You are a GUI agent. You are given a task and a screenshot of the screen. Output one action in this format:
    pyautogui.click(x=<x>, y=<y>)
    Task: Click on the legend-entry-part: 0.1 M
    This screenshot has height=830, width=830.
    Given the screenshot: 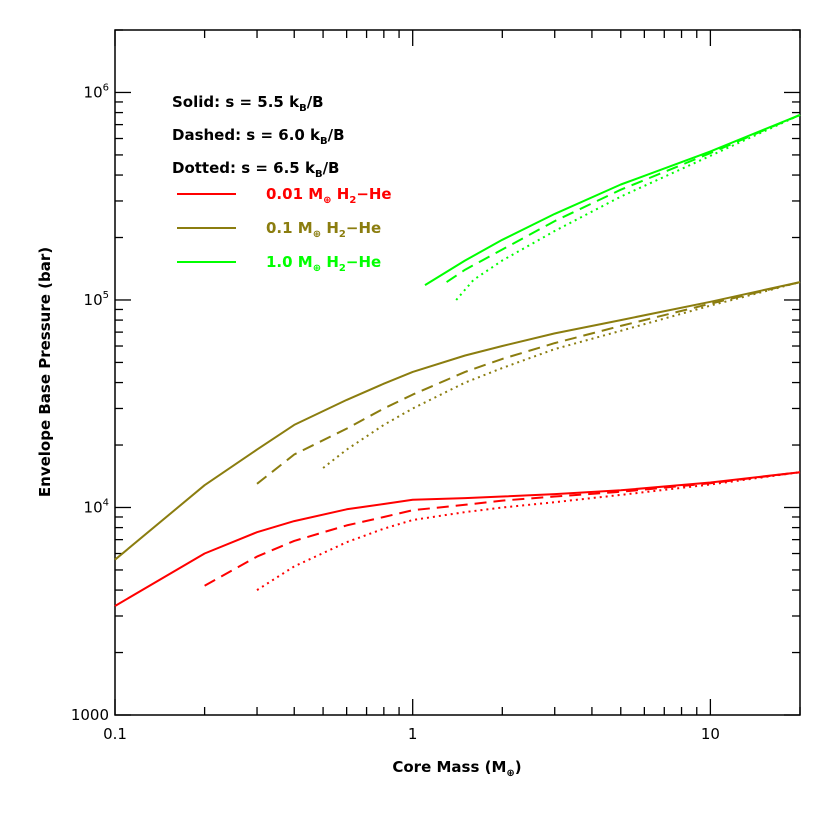 What is the action you would take?
    pyautogui.click(x=289, y=228)
    